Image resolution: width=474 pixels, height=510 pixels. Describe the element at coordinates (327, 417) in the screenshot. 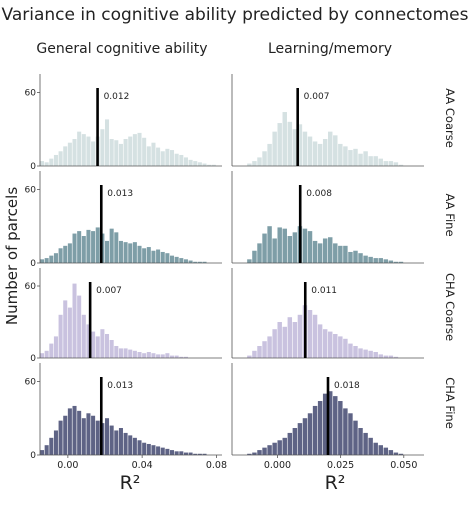

I see `panel-cha-fine-learning: 0.000 0.025 0.050 0.018` at that location.